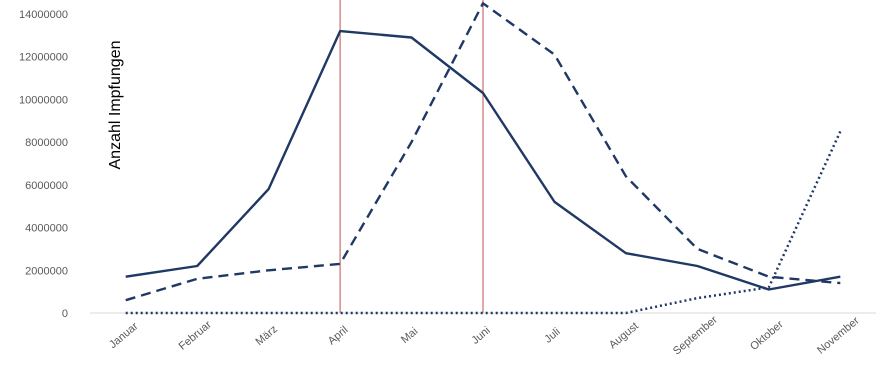 Image resolution: width=881 pixels, height=390 pixels. What do you see at coordinates (411, 156) in the screenshot?
I see `vertical-markers` at bounding box center [411, 156].